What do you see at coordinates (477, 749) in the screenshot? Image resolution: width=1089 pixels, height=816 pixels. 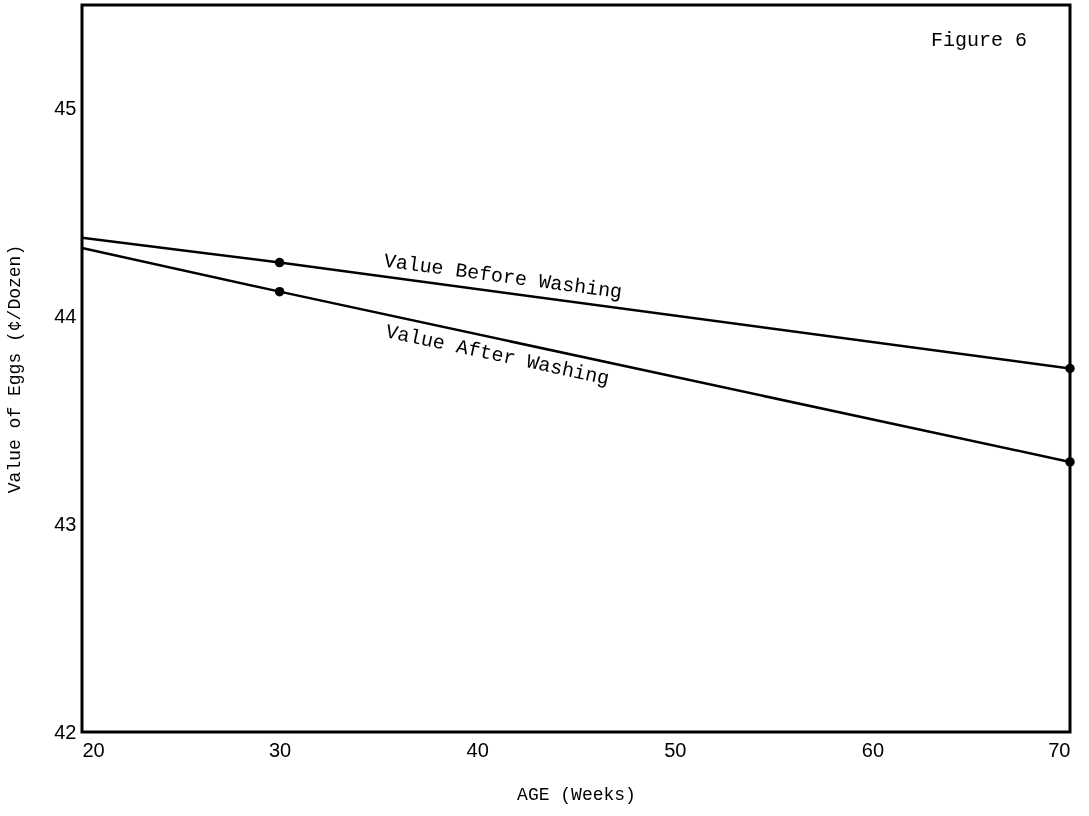 I see `x-tick-label: 40` at bounding box center [477, 749].